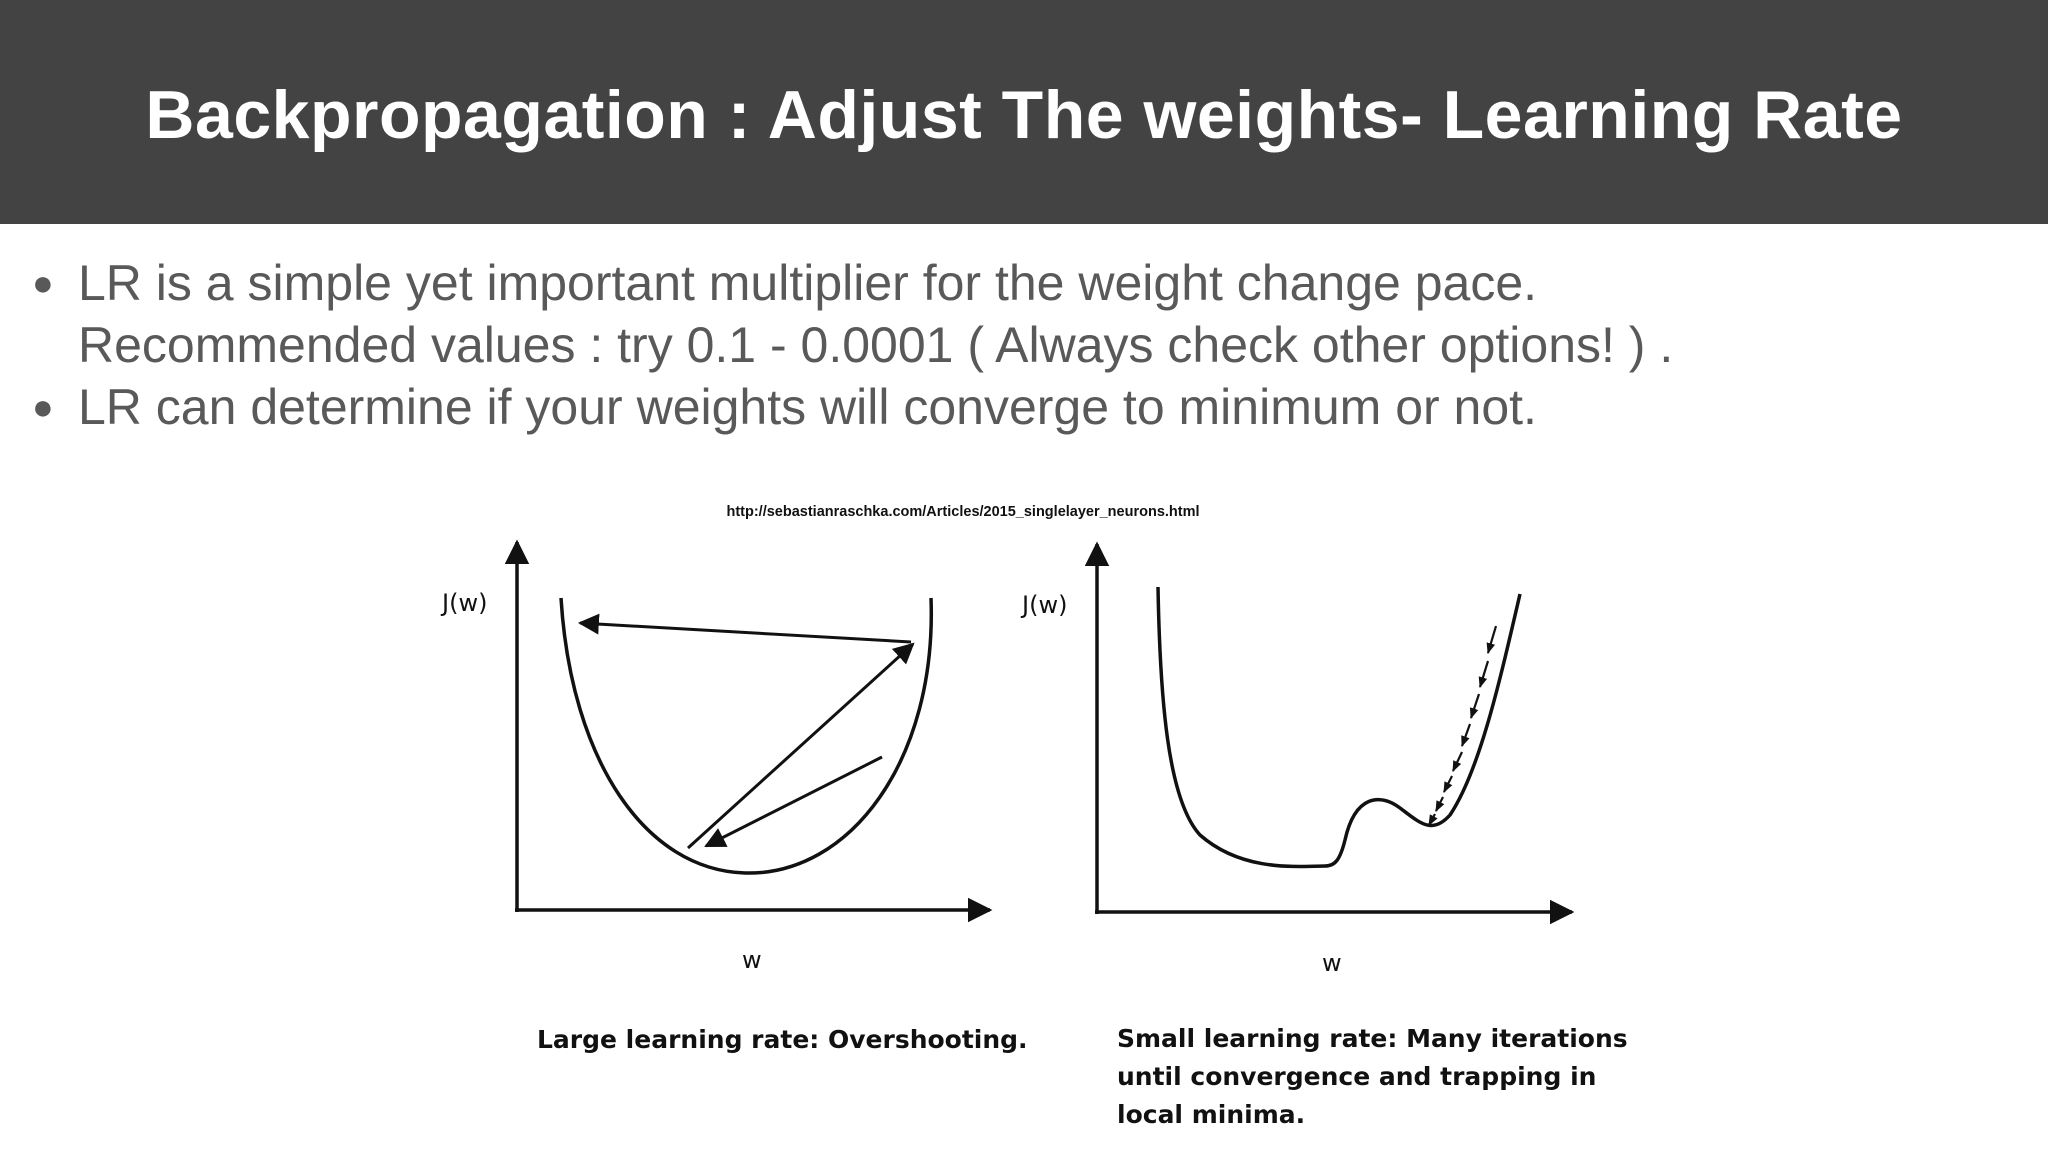  I want to click on small-step-arrows, so click(1463, 725).